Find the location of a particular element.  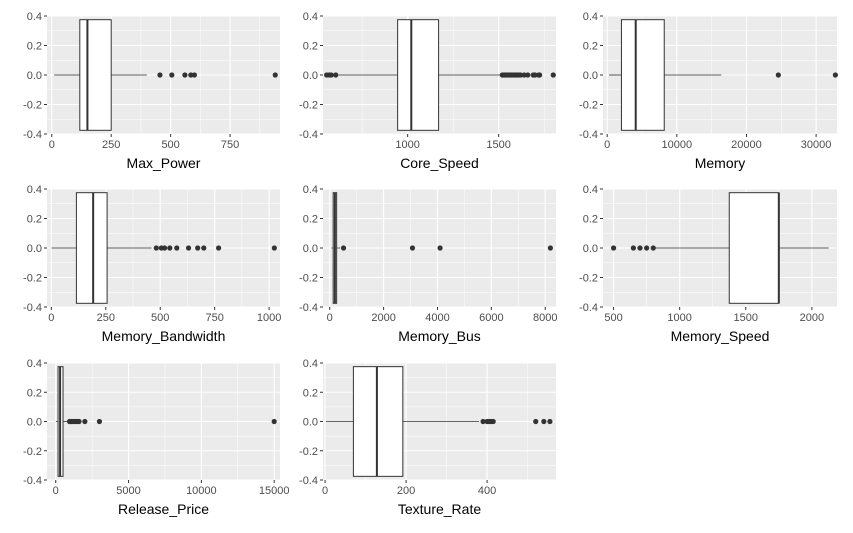

x-axis-title: Memory_Bus is located at coordinates (439, 336).